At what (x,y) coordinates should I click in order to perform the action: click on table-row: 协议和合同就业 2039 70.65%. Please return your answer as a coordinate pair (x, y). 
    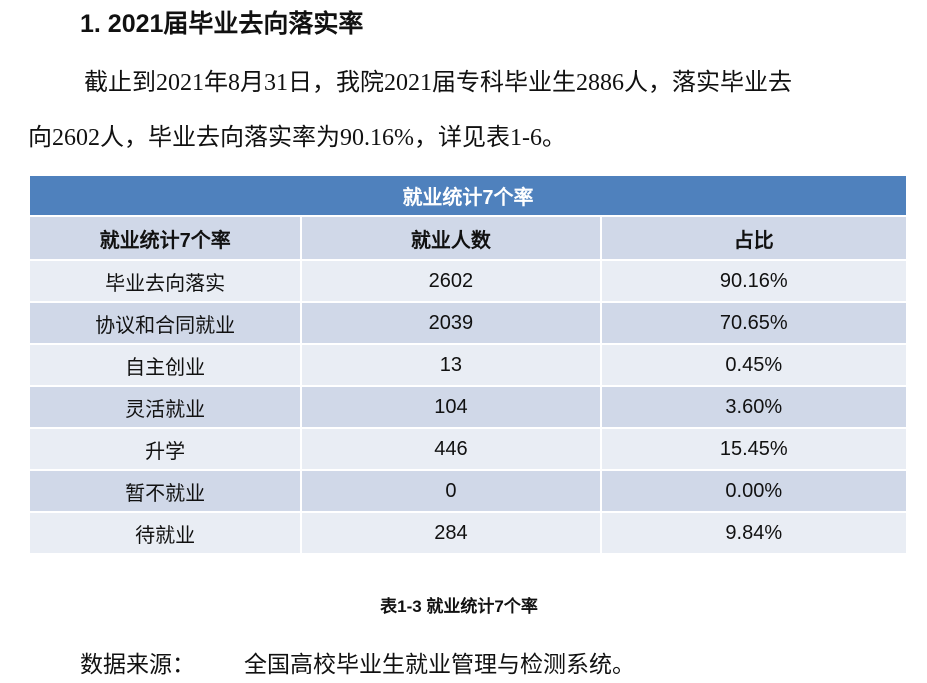
    Looking at the image, I should click on (468, 323).